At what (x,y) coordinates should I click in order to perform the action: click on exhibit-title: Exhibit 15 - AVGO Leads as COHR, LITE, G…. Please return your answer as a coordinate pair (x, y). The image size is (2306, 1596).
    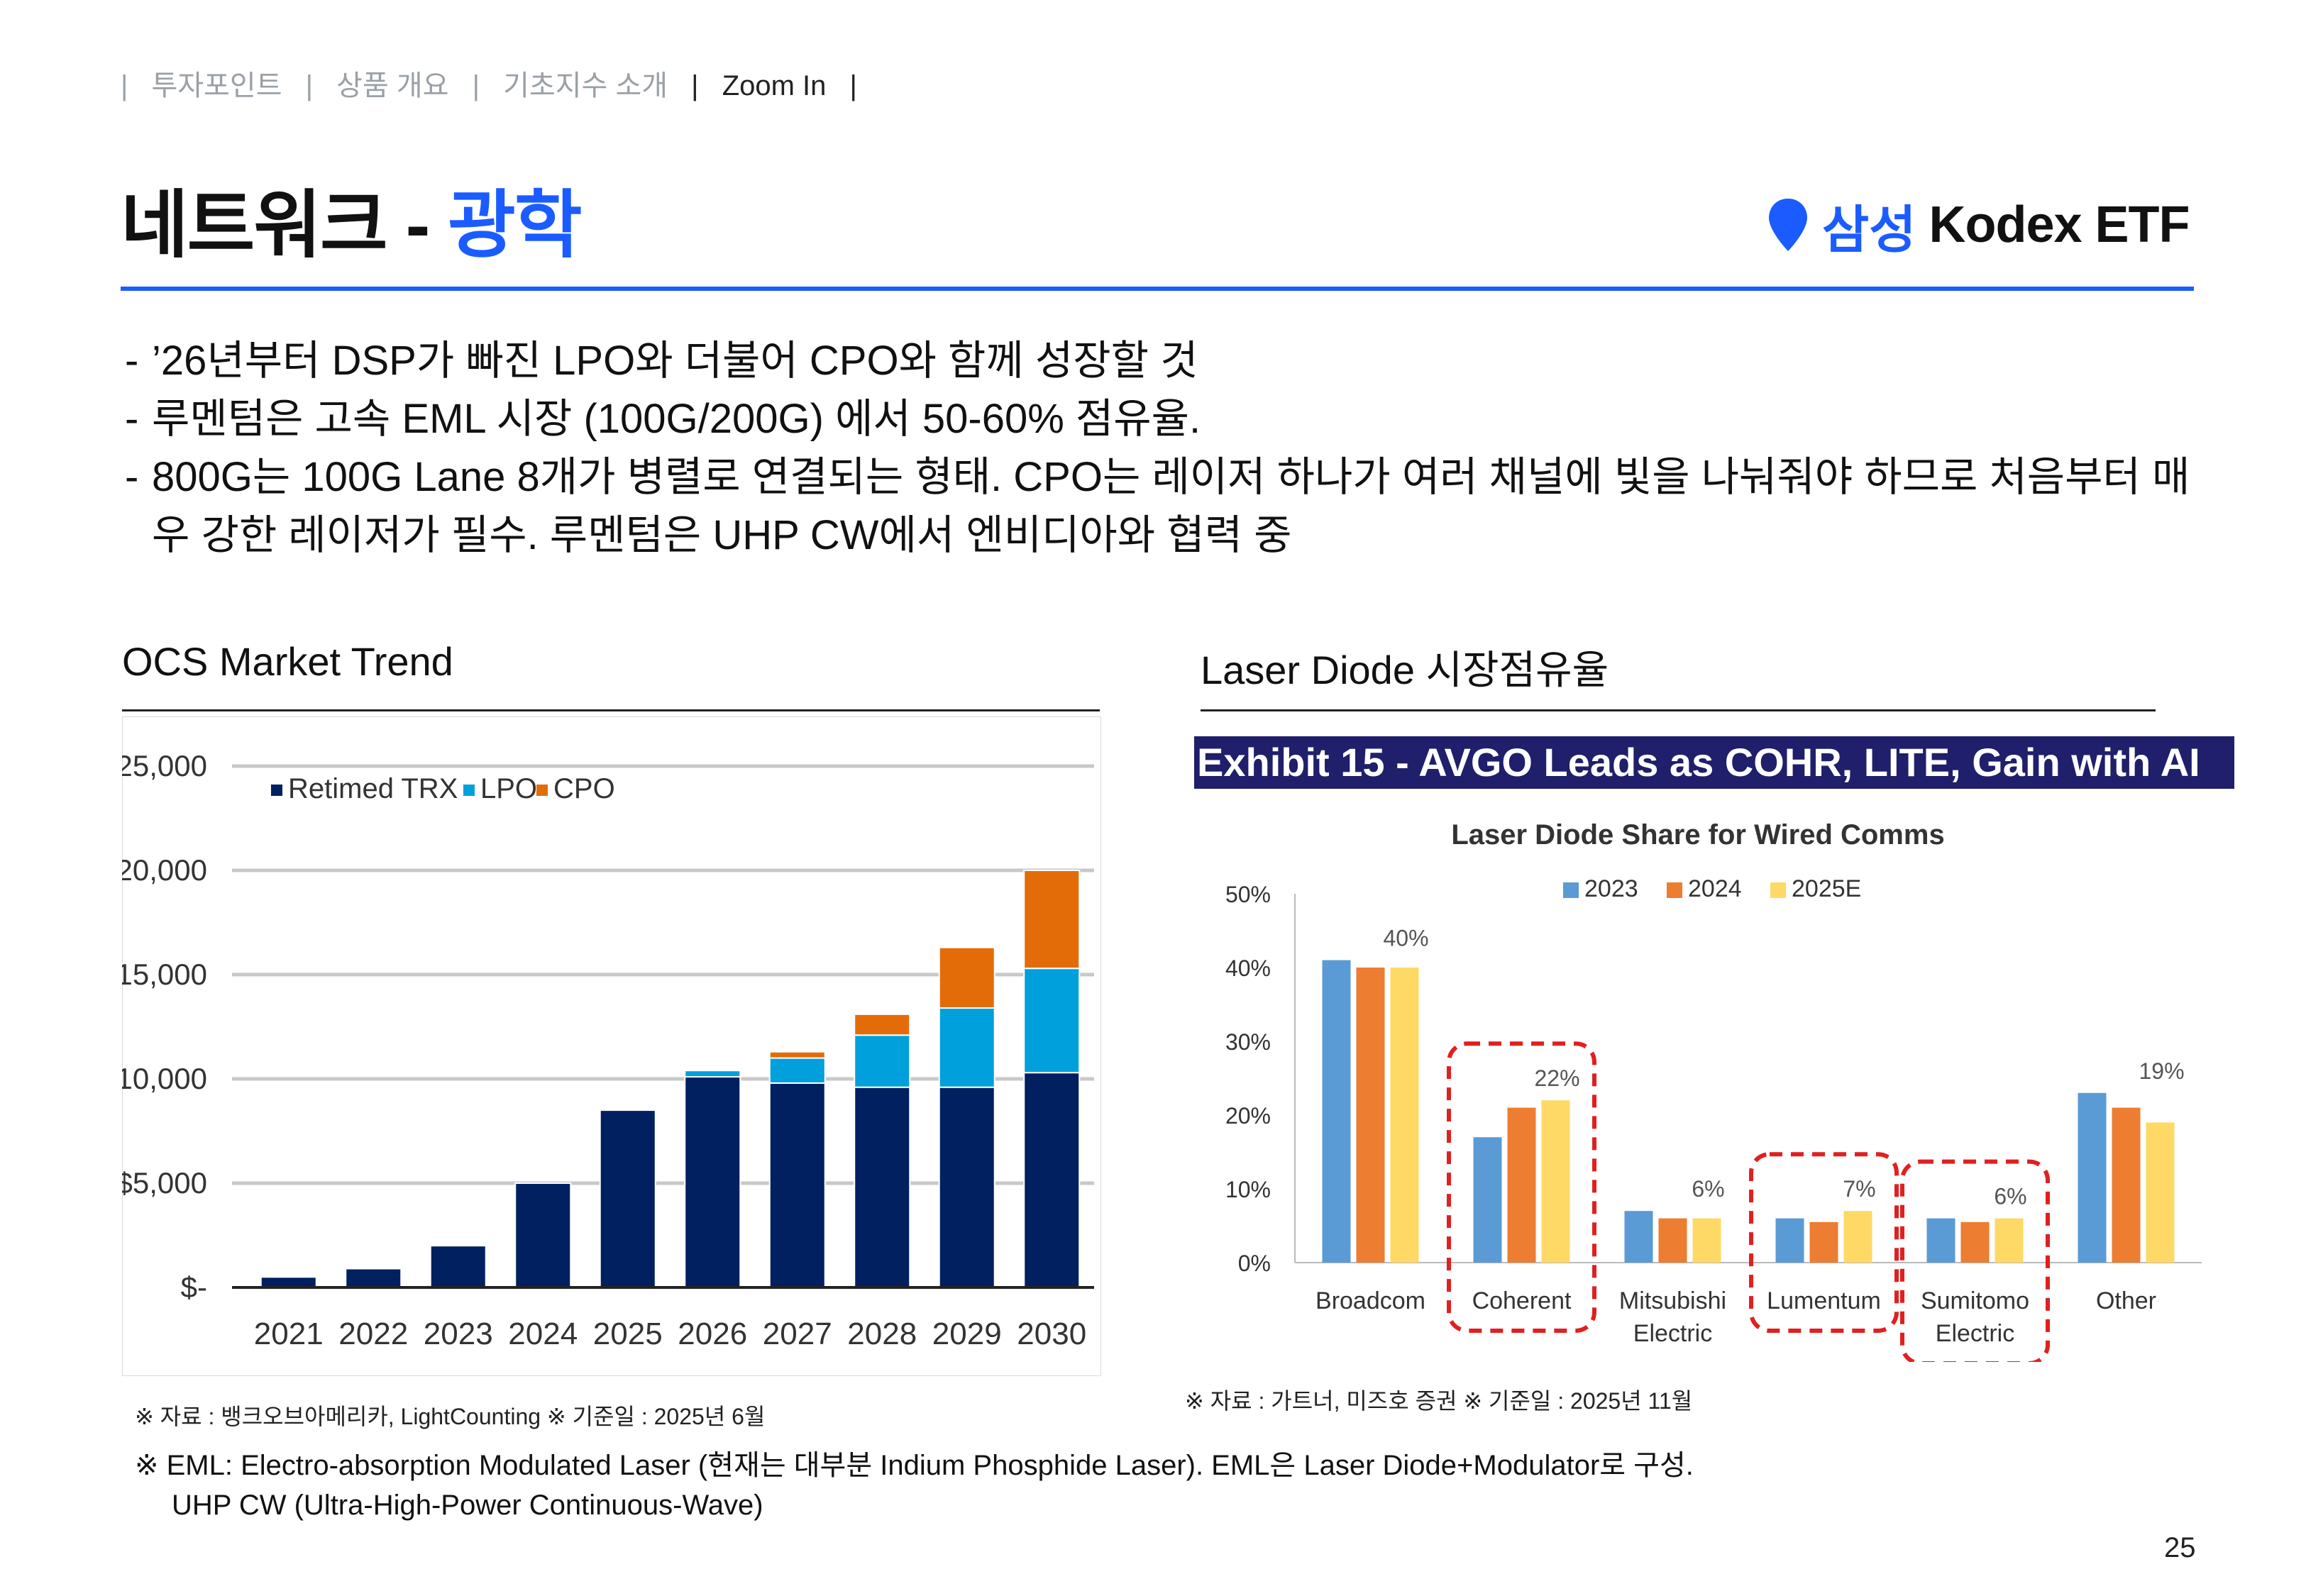
    Looking at the image, I should click on (1698, 762).